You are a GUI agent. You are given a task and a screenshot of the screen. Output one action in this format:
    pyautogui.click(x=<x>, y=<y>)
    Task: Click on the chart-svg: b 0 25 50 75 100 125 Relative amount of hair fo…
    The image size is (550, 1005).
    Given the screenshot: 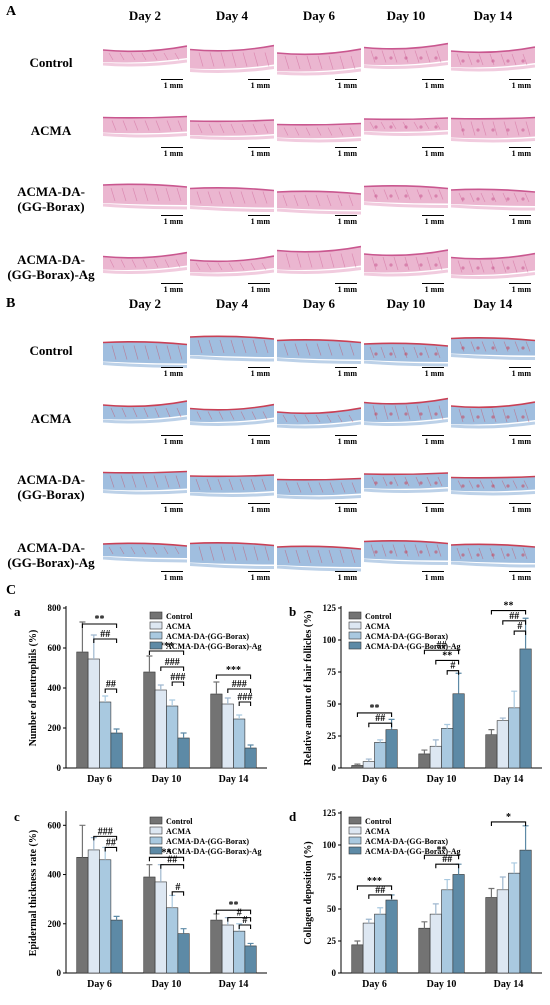 What is the action you would take?
    pyautogui.click(x=415, y=693)
    